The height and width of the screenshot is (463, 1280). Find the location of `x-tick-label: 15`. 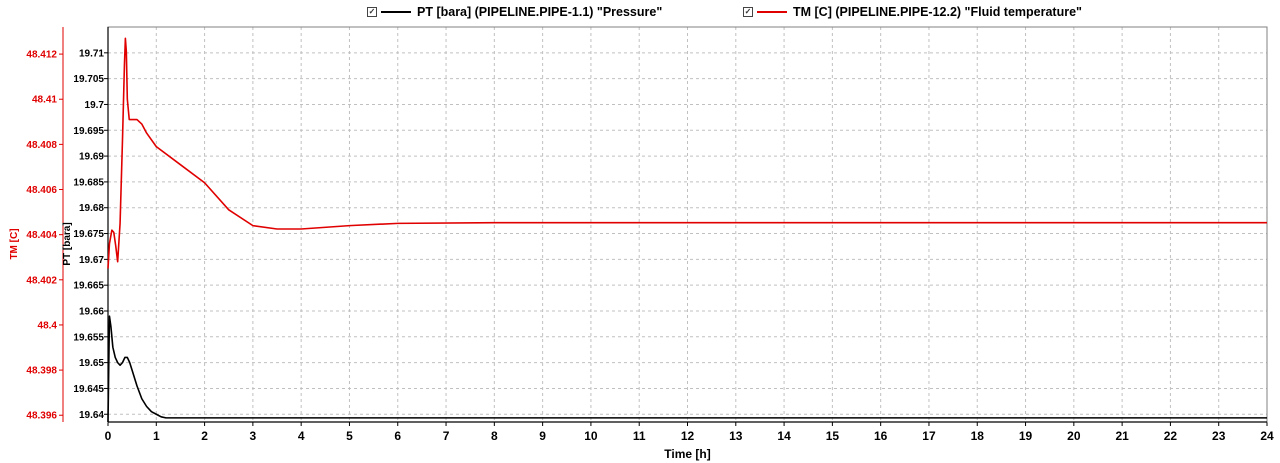

x-tick-label: 15 is located at coordinates (833, 436).